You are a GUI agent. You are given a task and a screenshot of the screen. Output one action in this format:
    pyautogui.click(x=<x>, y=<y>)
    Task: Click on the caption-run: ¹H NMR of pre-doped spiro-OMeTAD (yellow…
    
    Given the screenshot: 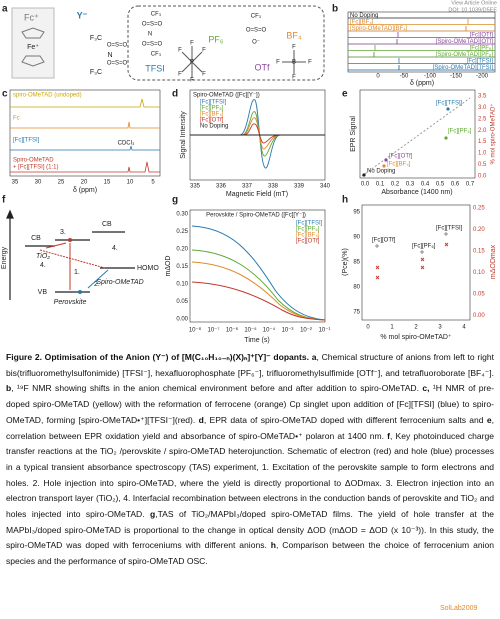 What is the action you would take?
    pyautogui.click(x=250, y=404)
    